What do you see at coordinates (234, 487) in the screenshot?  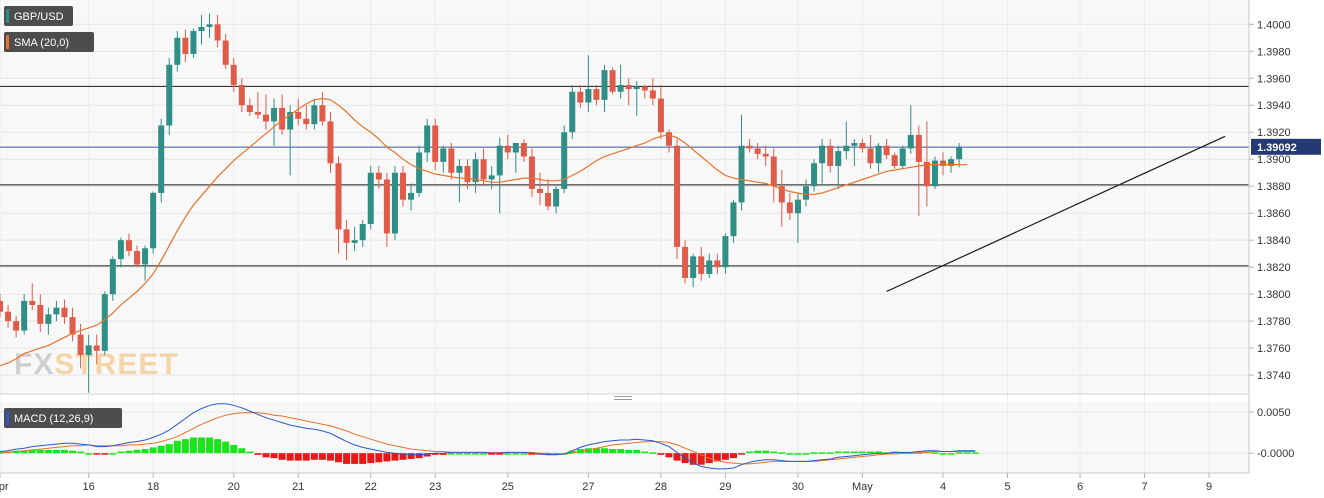 I see `x-tick-label: 20` at bounding box center [234, 487].